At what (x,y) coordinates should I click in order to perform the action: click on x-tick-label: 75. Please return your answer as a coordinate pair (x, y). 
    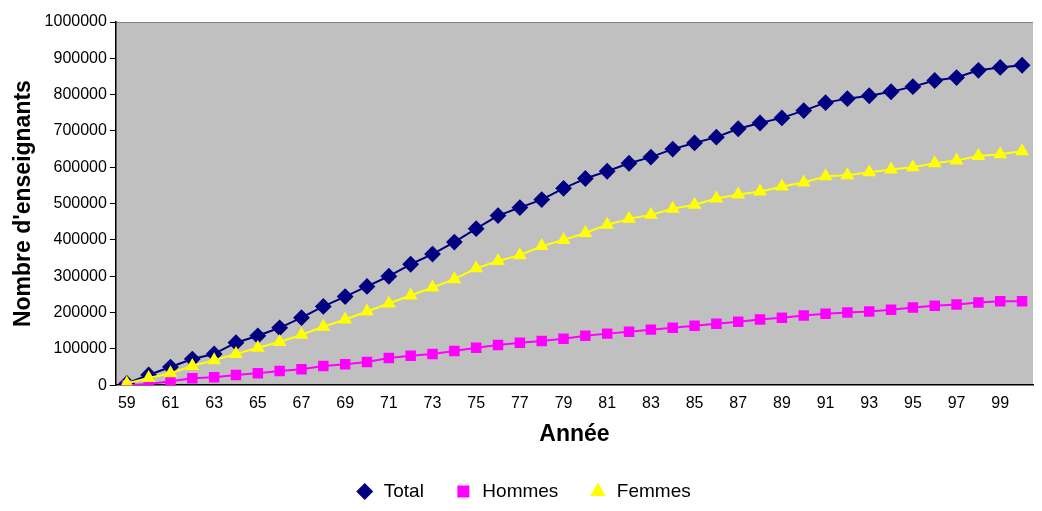
    Looking at the image, I should click on (476, 403).